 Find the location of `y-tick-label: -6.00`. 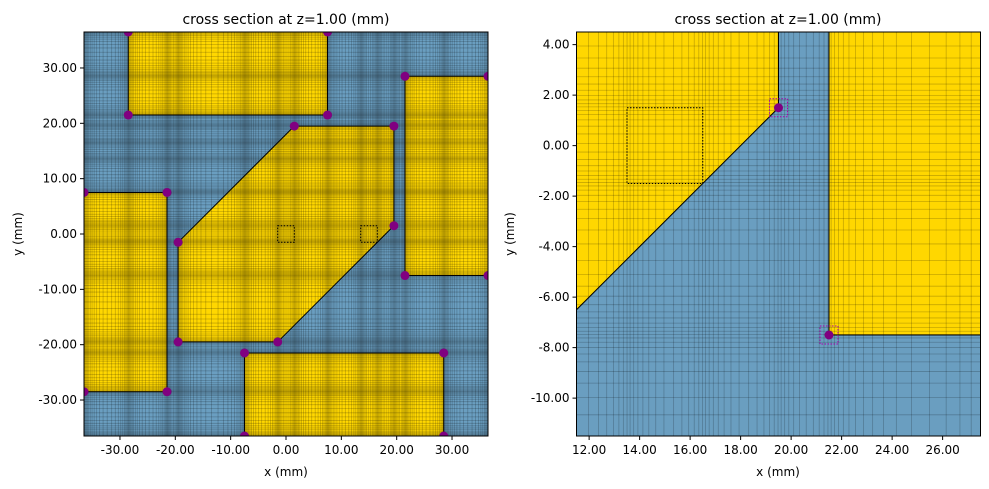

y-tick-label: -6.00 is located at coordinates (553, 297).